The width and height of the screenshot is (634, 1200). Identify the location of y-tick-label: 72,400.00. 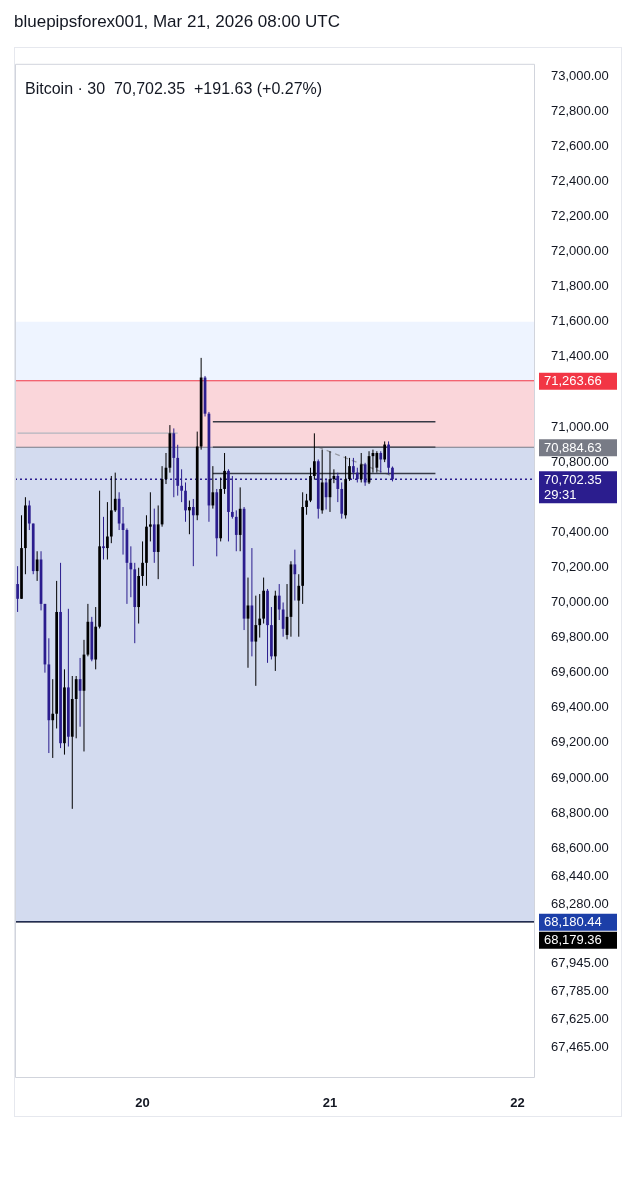
(580, 180).